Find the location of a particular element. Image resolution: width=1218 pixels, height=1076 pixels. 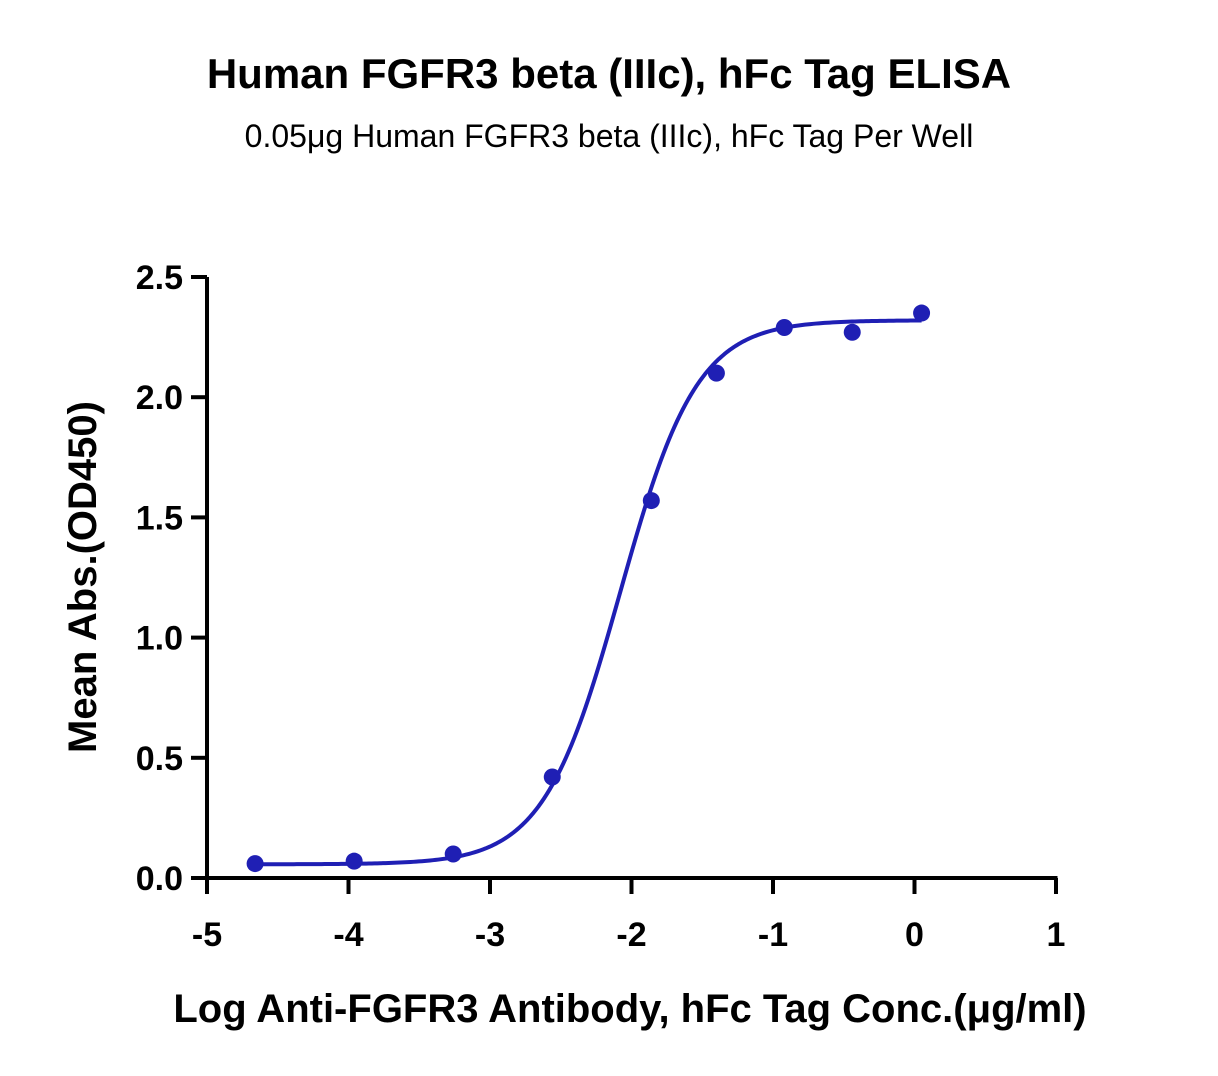

x-tick-label: 0 is located at coordinates (914, 935).